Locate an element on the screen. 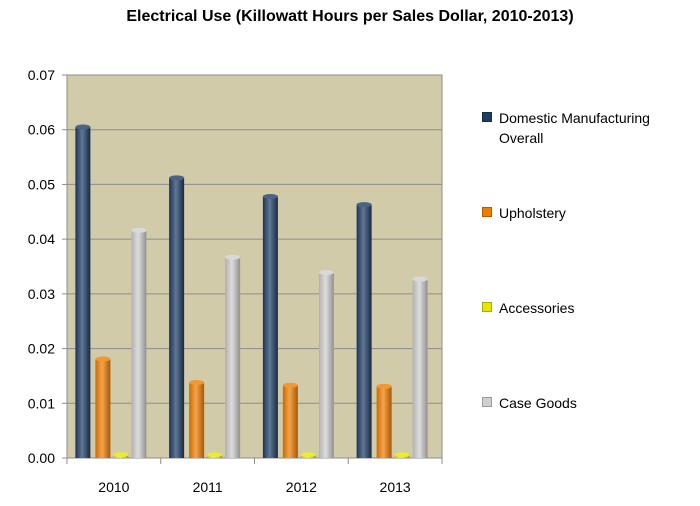 The height and width of the screenshot is (506, 700). legend-label: Domestic Manufacturing Overall is located at coordinates (574, 128).